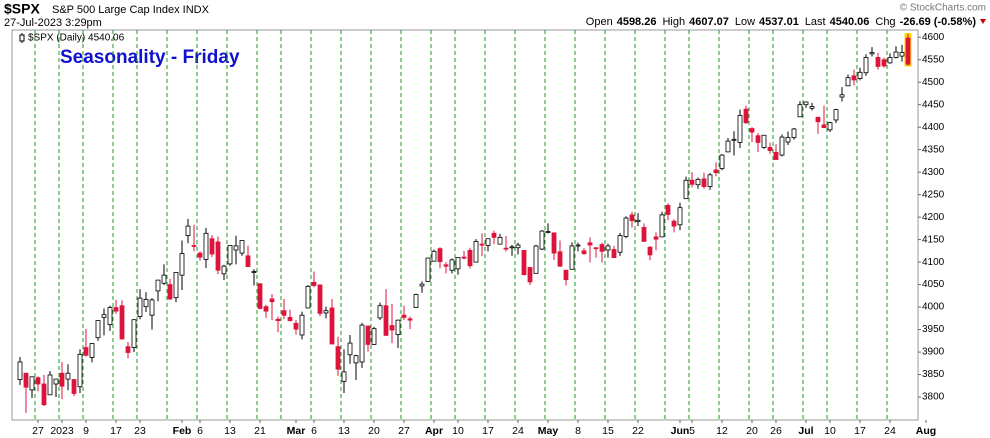  I want to click on legend: $SPX (Daily) 4540.06, so click(72, 38).